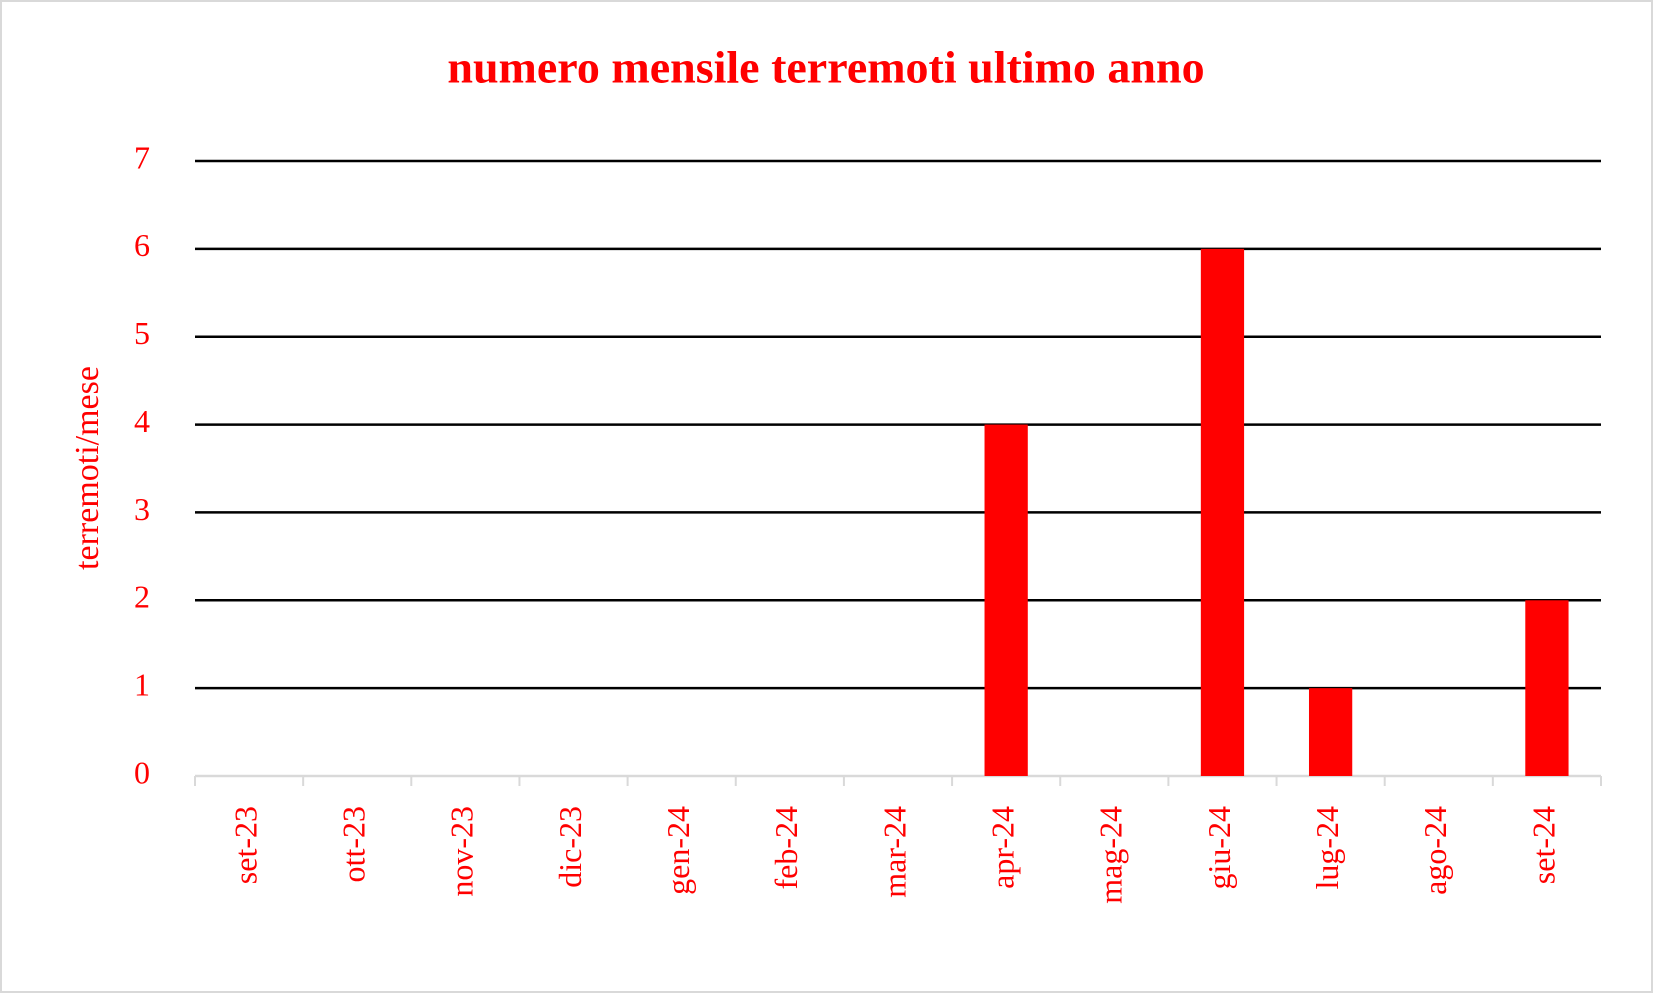 The width and height of the screenshot is (1653, 993). Describe the element at coordinates (142, 509) in the screenshot. I see `y-tick-label: 3` at that location.